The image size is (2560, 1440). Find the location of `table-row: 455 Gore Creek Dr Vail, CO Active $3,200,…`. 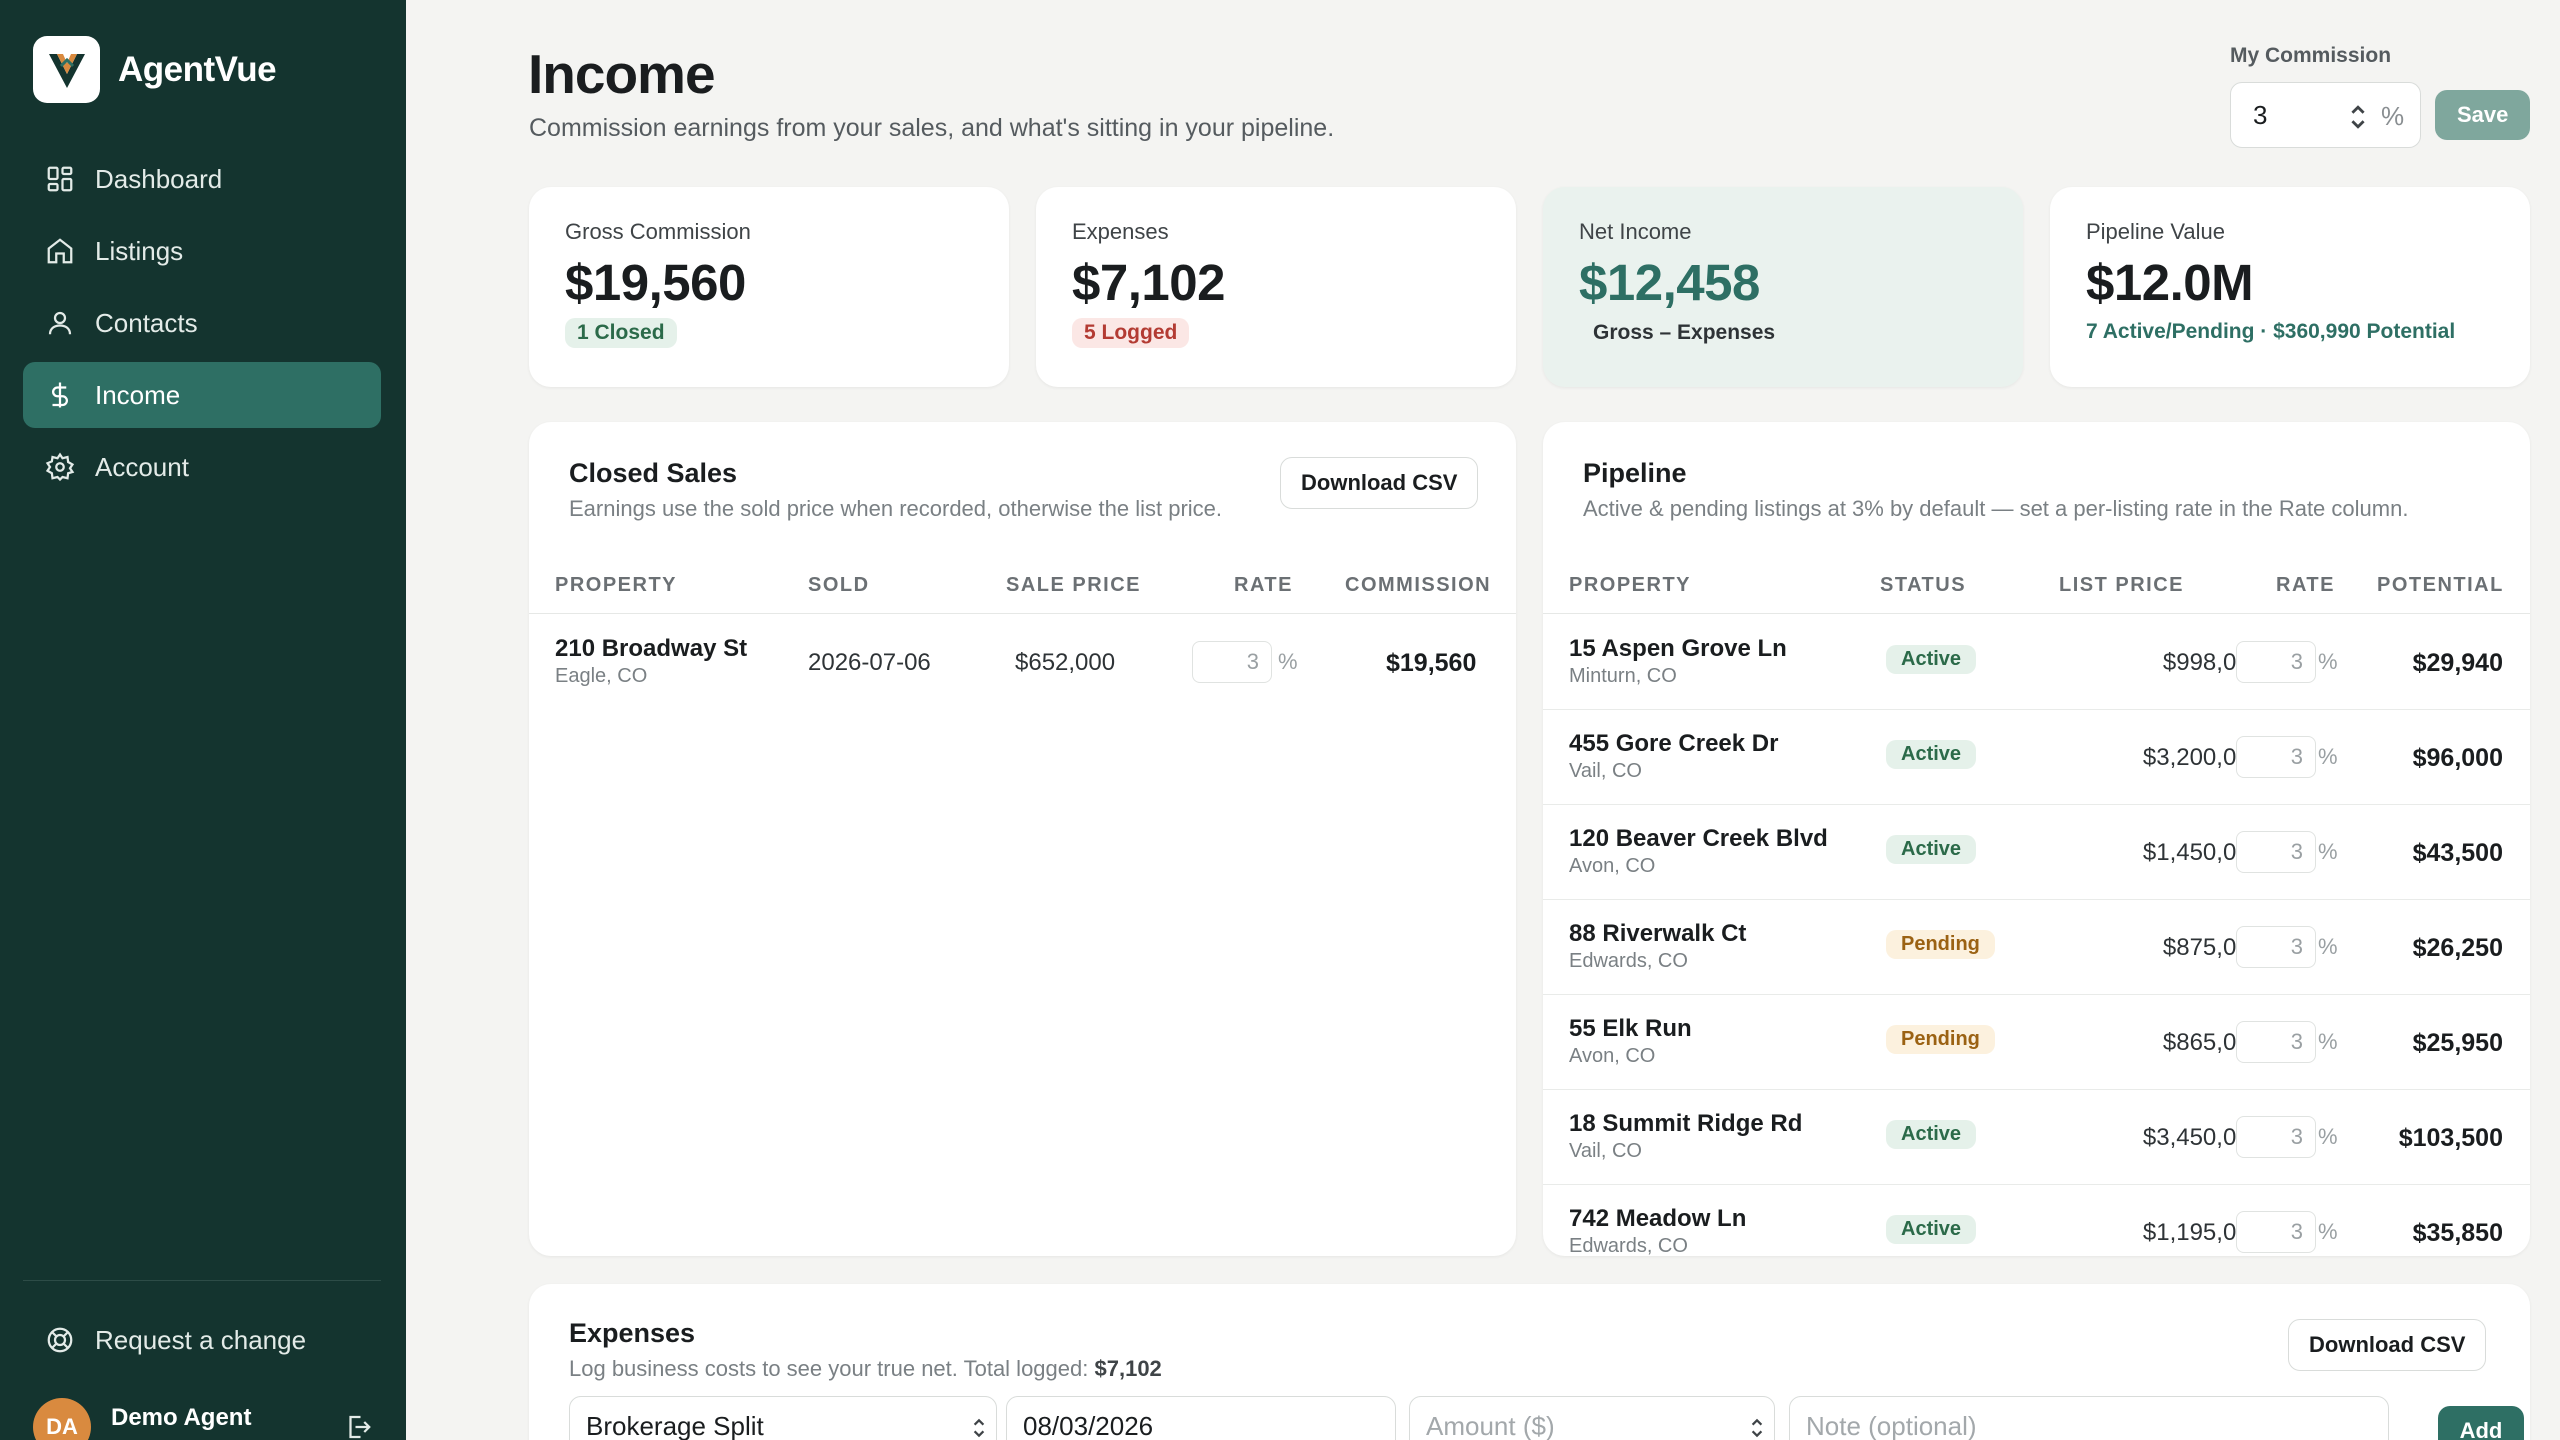

table-row: 455 Gore Creek Dr Vail, CO Active $3,200,… is located at coordinates (2036, 757).